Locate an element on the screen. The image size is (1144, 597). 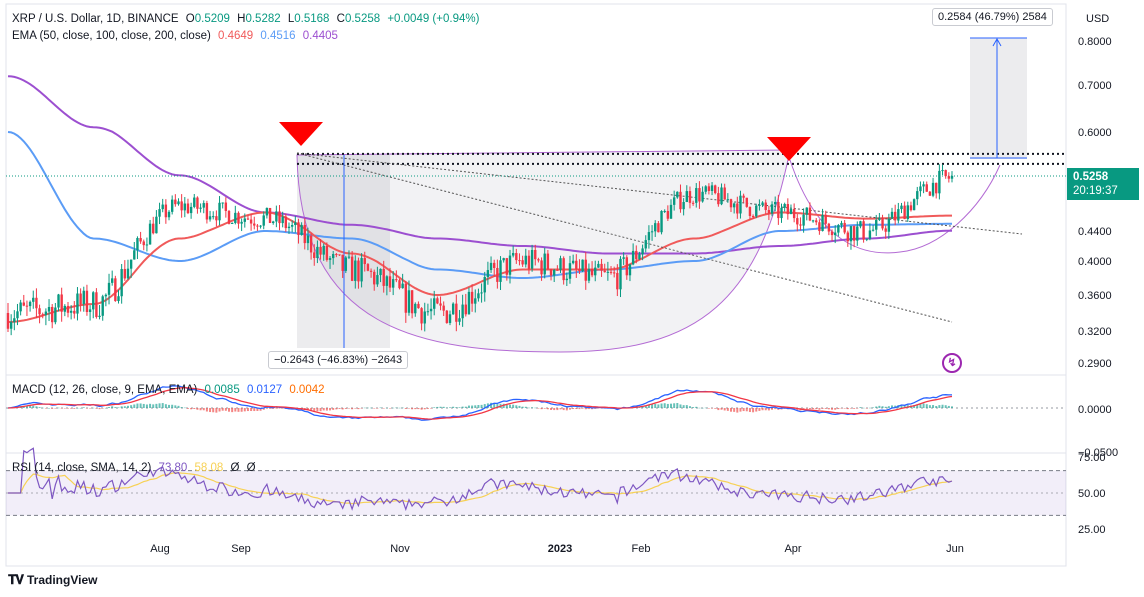
price-tick-label: 0.6000 is located at coordinates (1095, 133).